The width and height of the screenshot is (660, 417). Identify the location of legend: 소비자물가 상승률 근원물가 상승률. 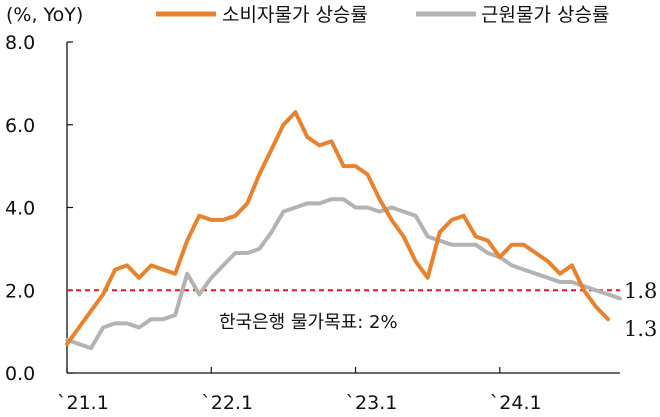
(382, 15).